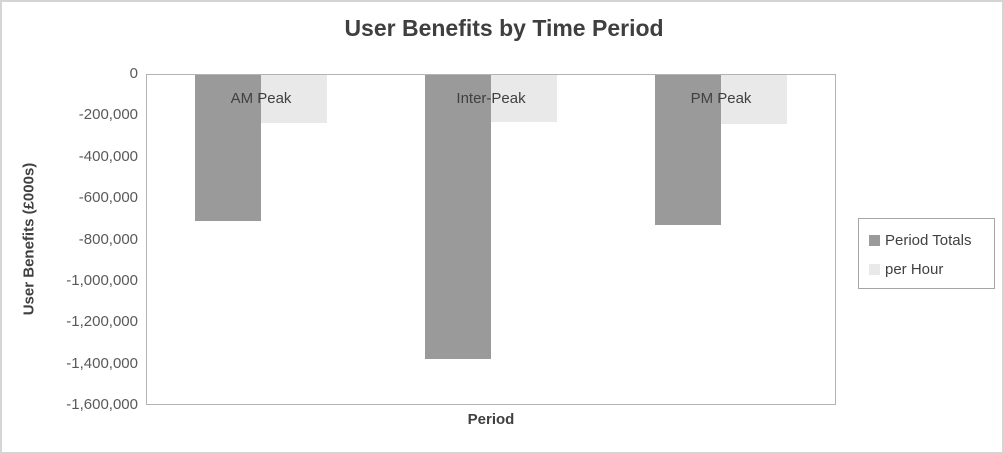 The height and width of the screenshot is (454, 1004). I want to click on legend-label: Period Totals, so click(928, 240).